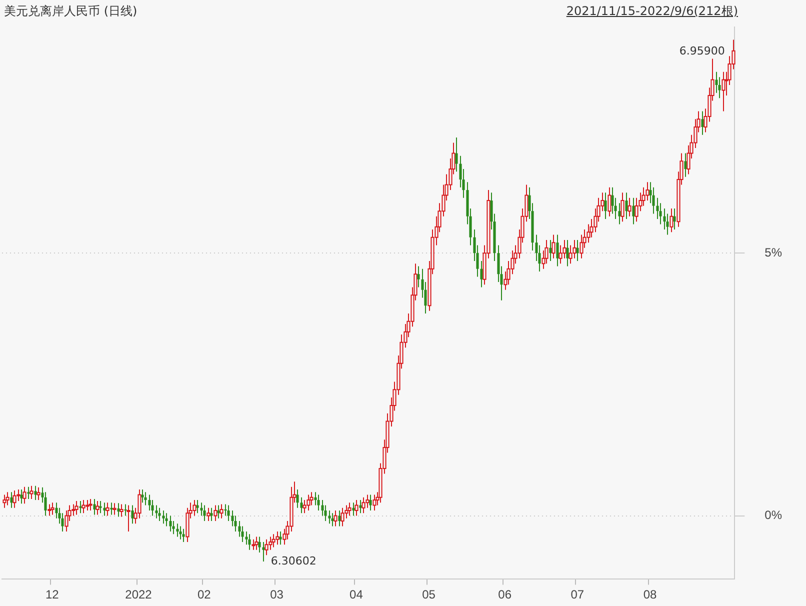 The height and width of the screenshot is (606, 806). I want to click on x-tick-label: 07, so click(577, 594).